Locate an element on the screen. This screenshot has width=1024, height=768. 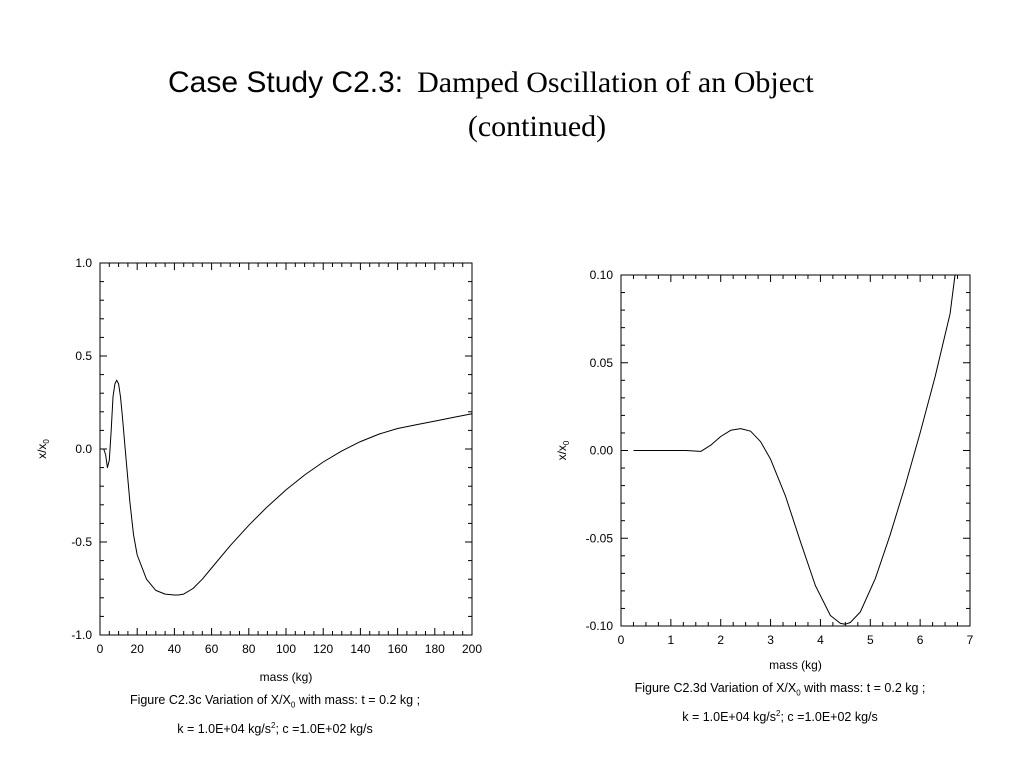
caption-left-line-2: k = 1.0E+04 kg/s2; c =1.0E+02 kg/s is located at coordinates (275, 727).